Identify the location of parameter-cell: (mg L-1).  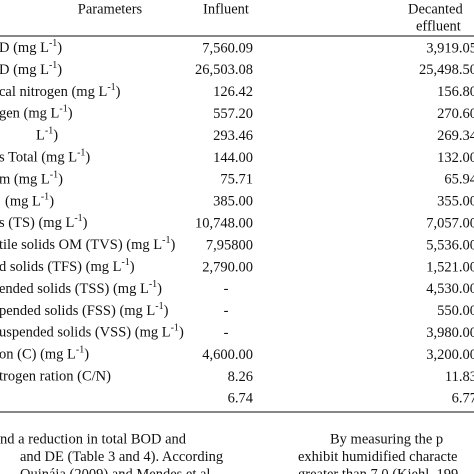
(29, 201).